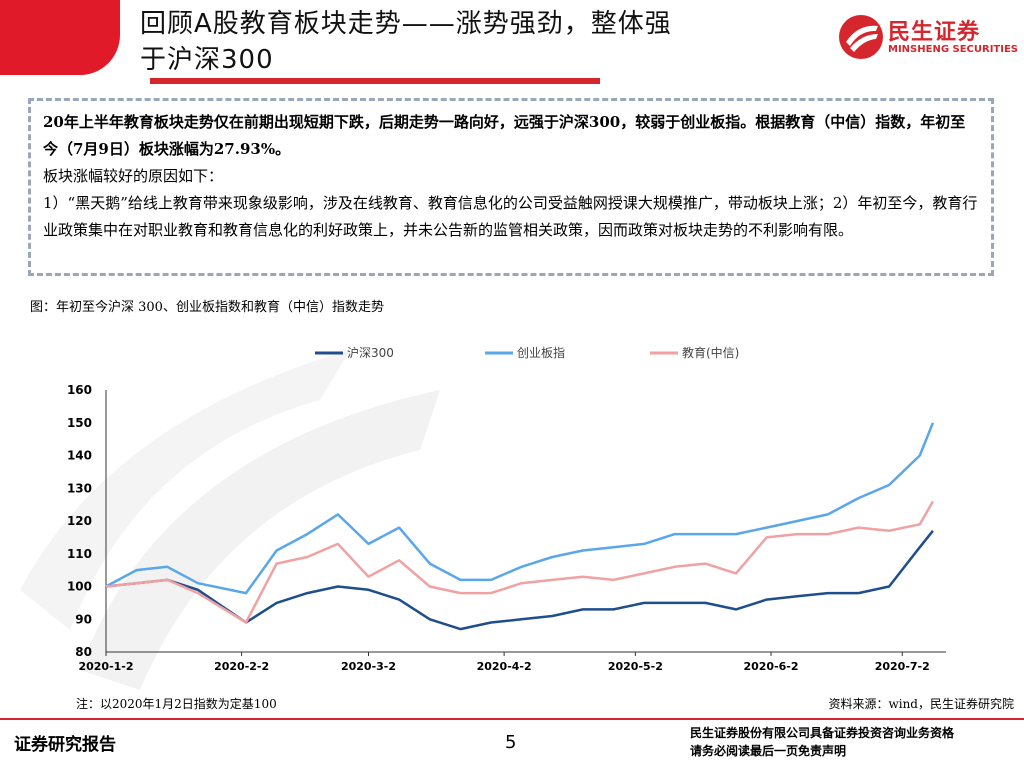 The width and height of the screenshot is (1024, 768). What do you see at coordinates (934, 32) in the screenshot?
I see `logo-name: 民生证券` at bounding box center [934, 32].